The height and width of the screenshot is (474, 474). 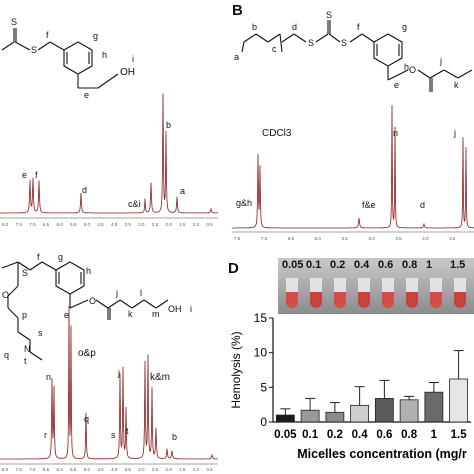 What do you see at coordinates (182, 469) in the screenshot?
I see `axis-tick-label: 1.5` at bounding box center [182, 469].